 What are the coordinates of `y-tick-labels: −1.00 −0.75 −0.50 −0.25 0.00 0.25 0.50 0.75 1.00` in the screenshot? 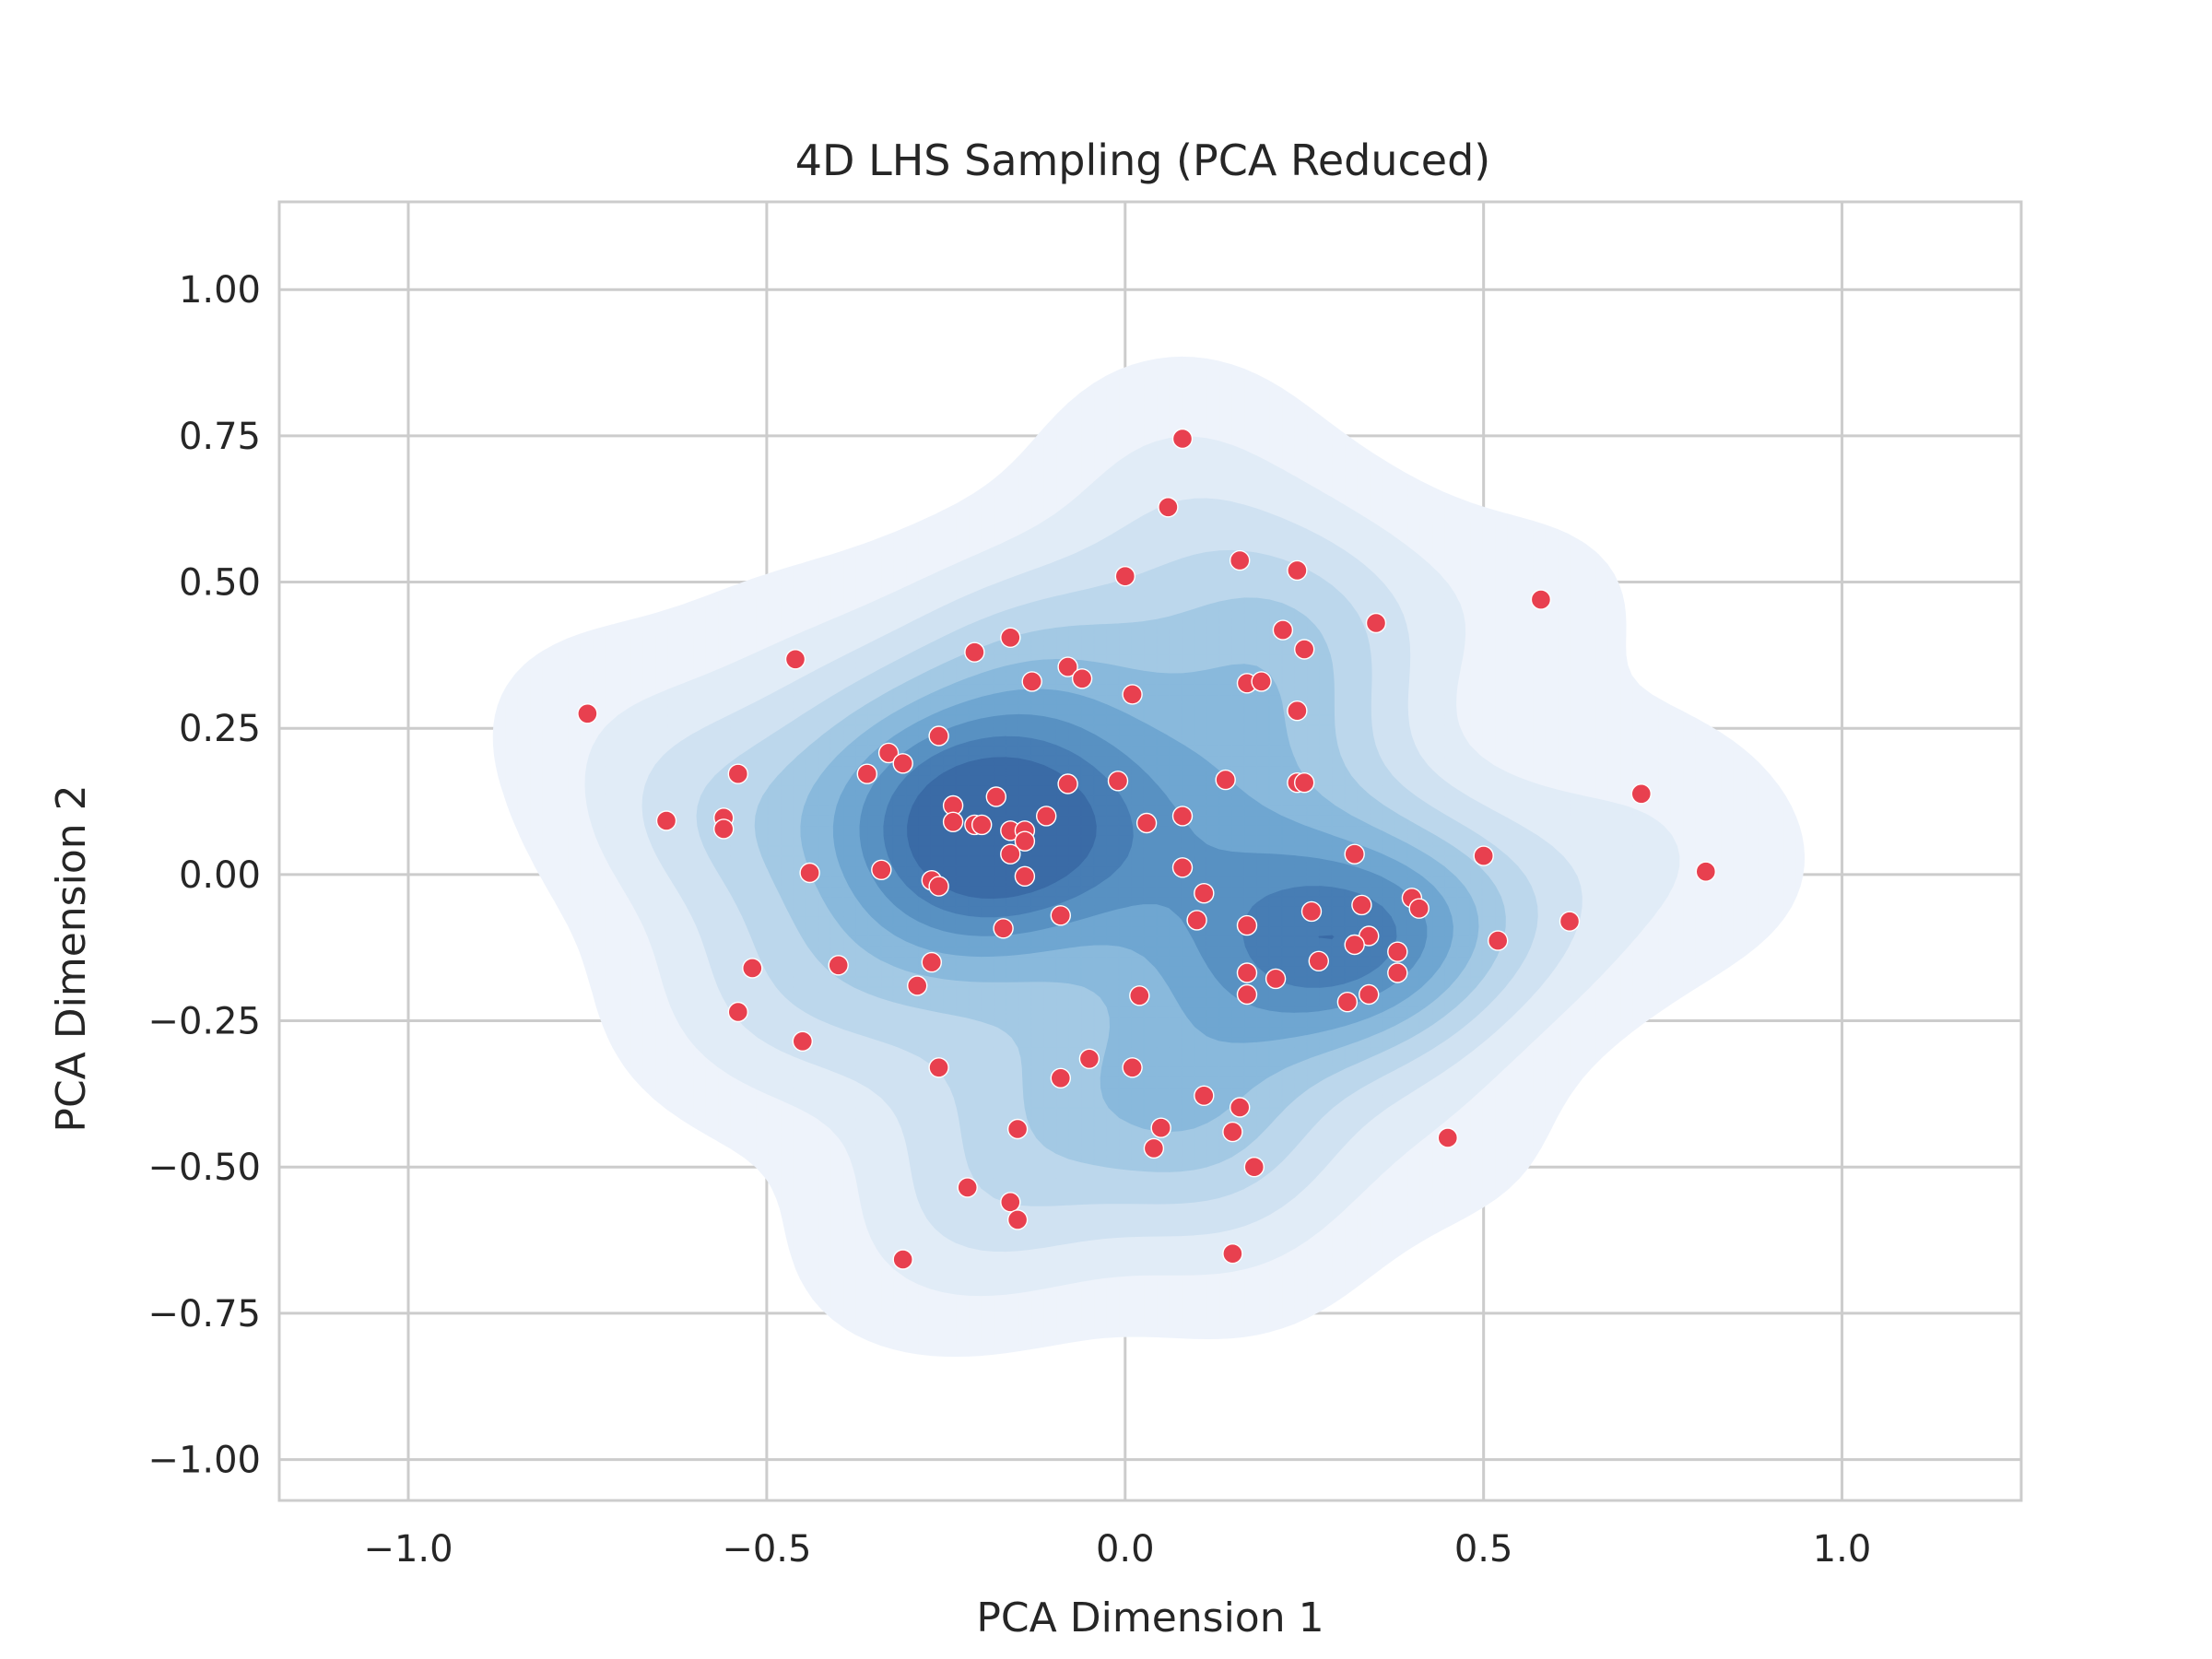 It's located at (204, 875).